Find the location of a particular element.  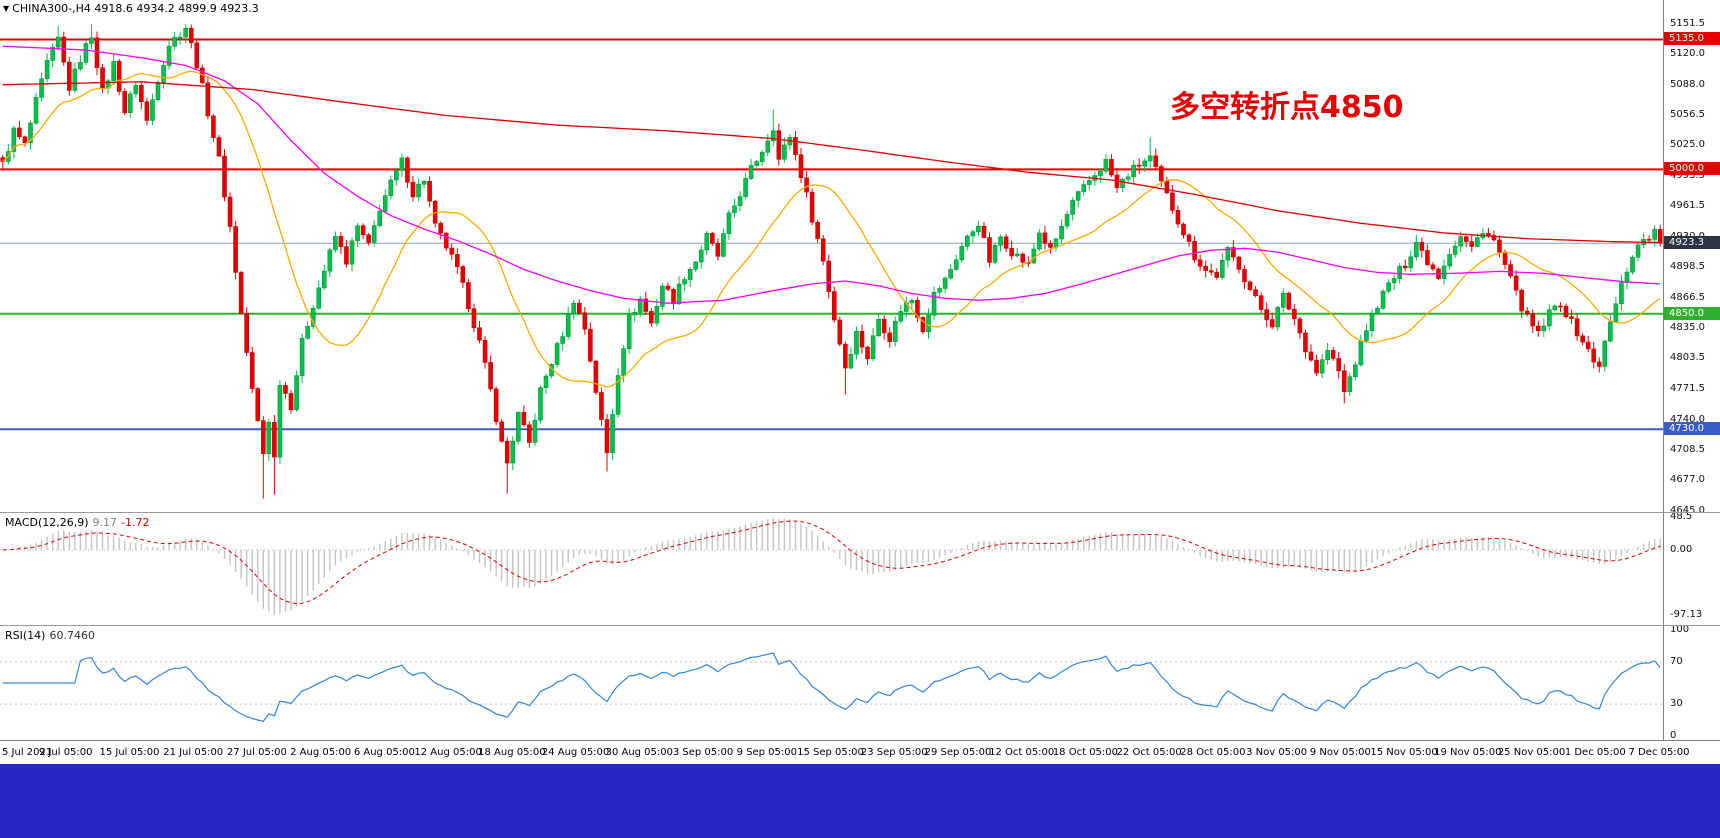

time-label: 23 Sep 05:00 is located at coordinates (894, 752).